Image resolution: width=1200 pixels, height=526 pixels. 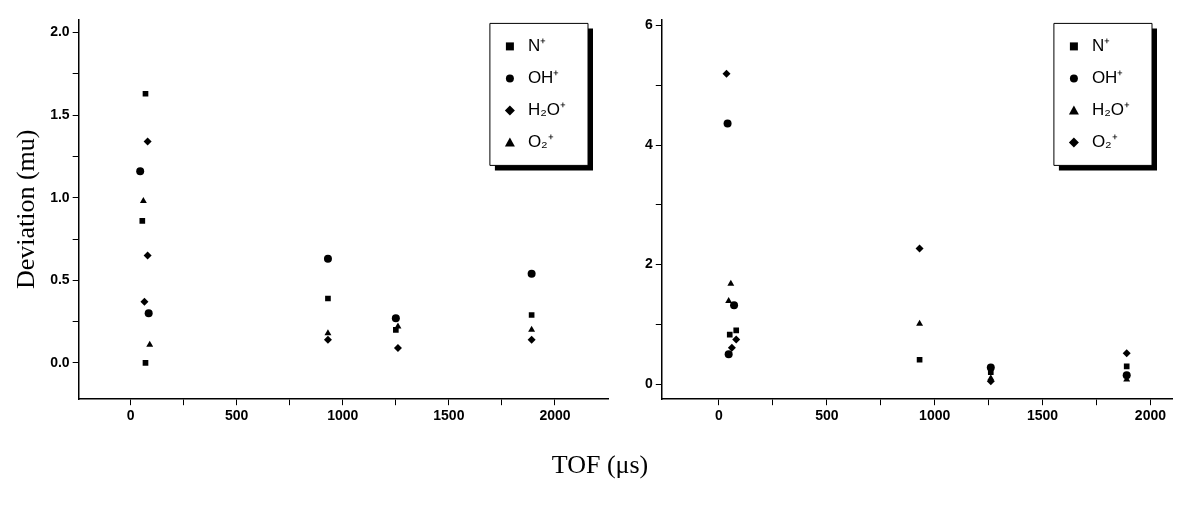 What do you see at coordinates (648, 263) in the screenshot?
I see `y-tick-label: 2` at bounding box center [648, 263].